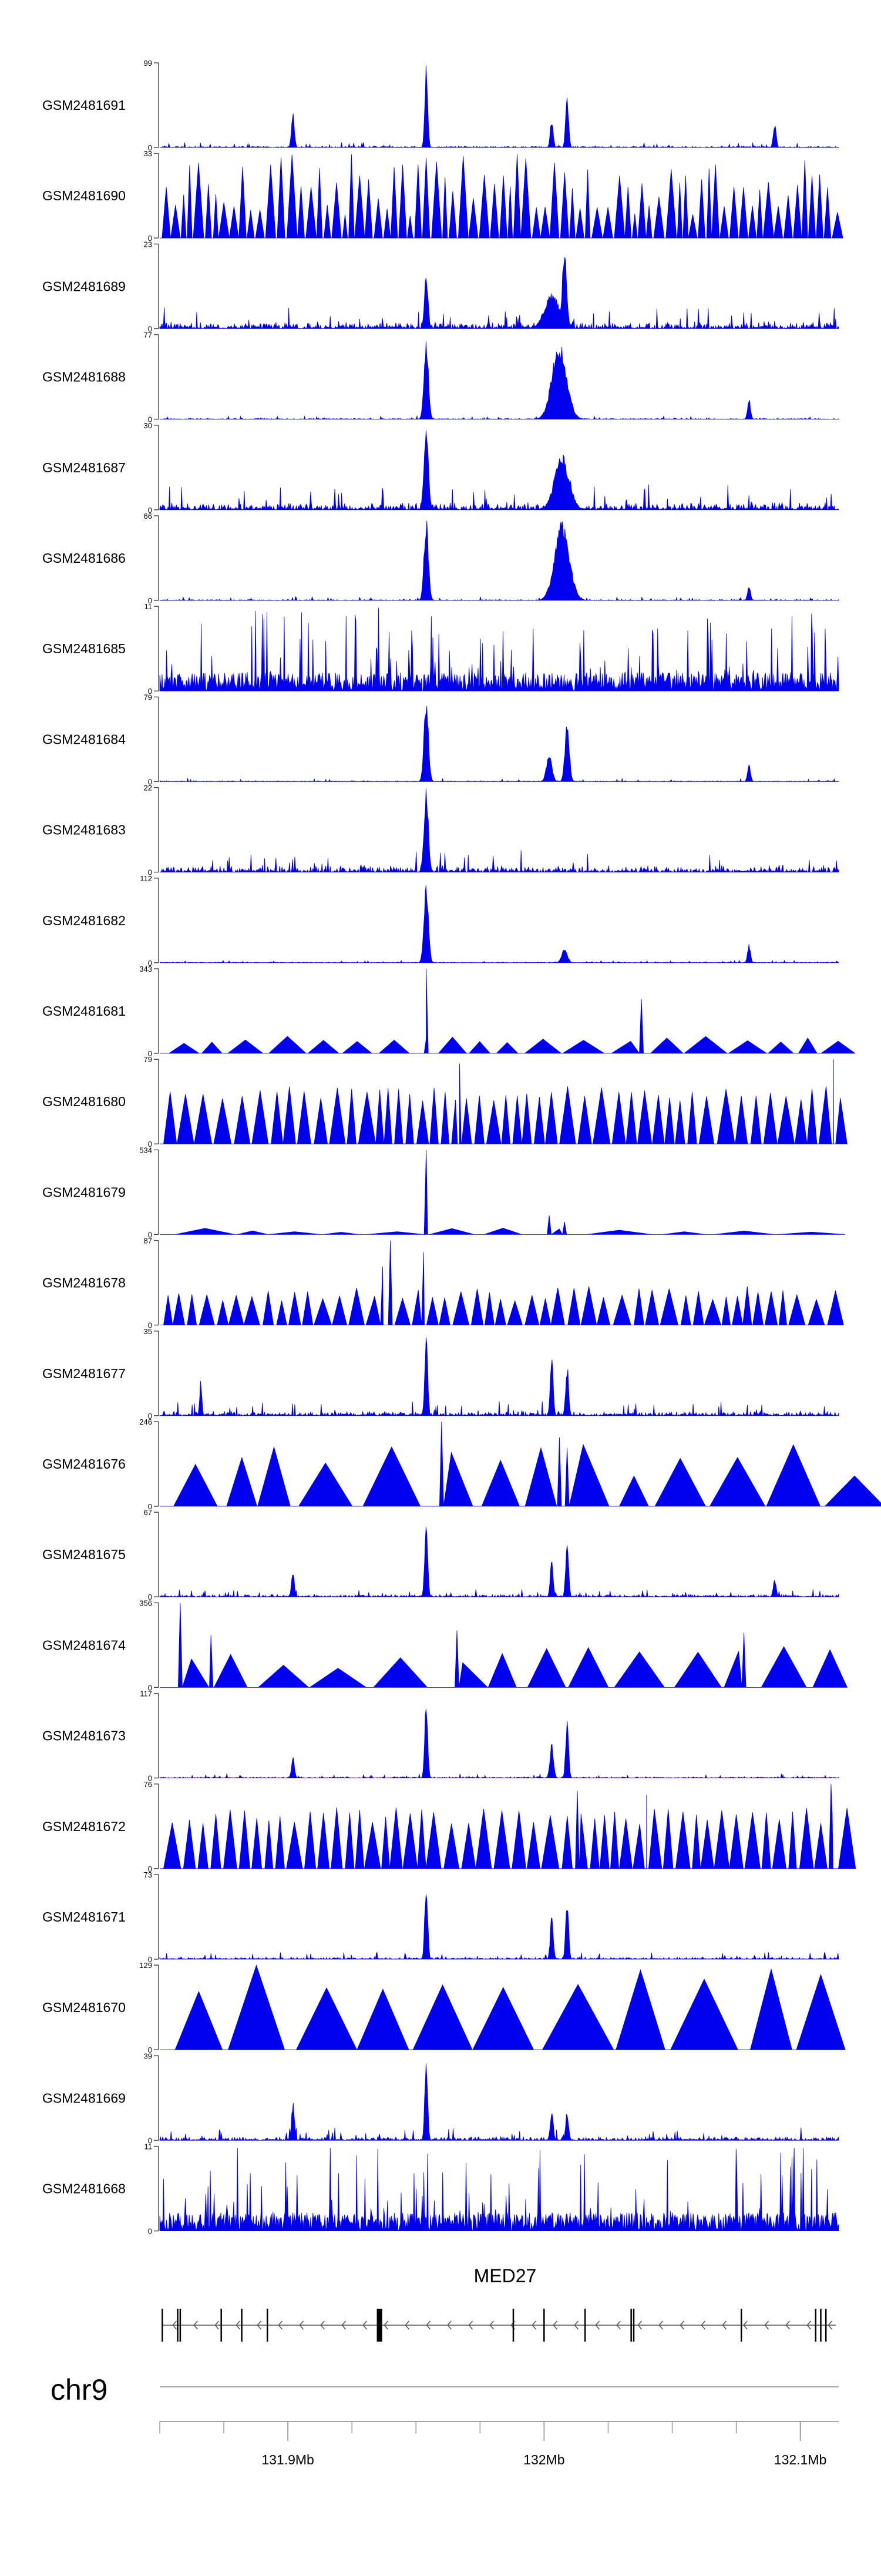 The width and height of the screenshot is (881, 2576). What do you see at coordinates (84, 1373) in the screenshot?
I see `track-label: GSM2481677` at bounding box center [84, 1373].